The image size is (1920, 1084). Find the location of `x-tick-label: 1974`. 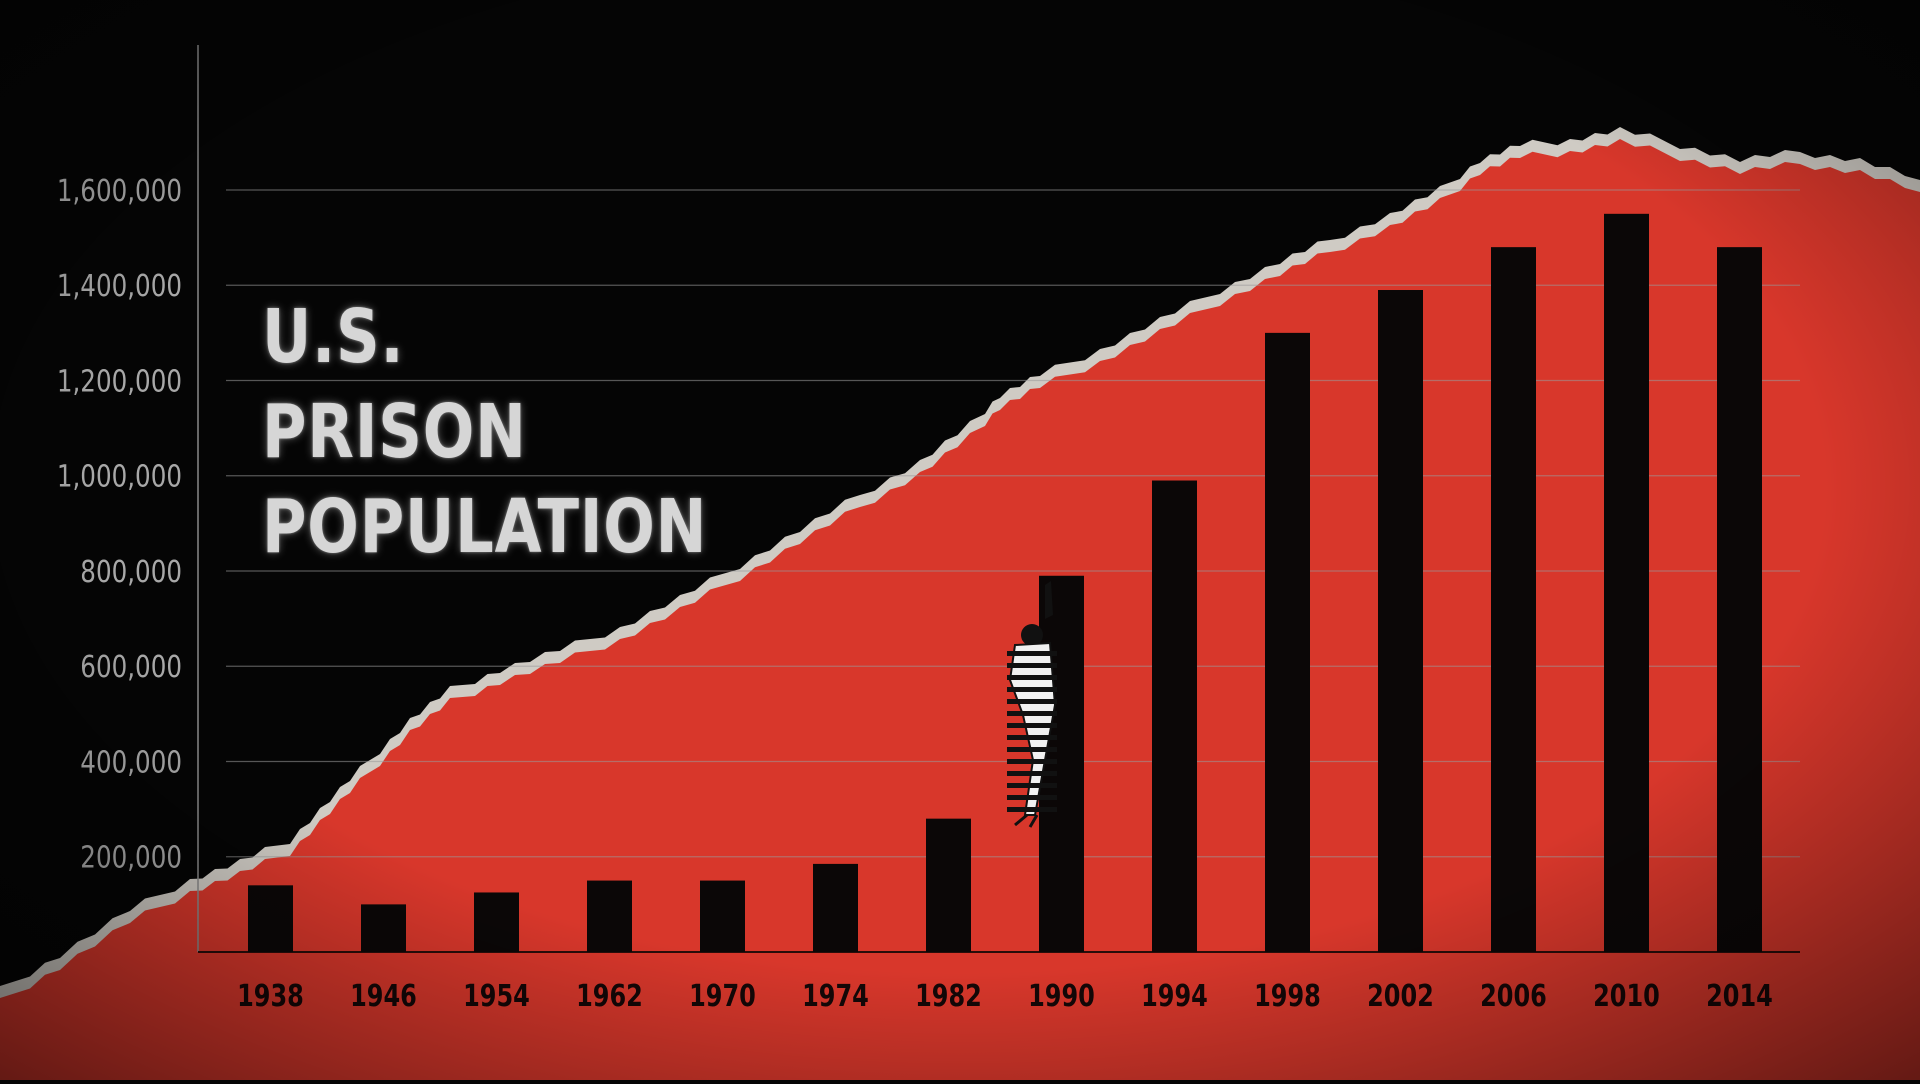

x-tick-label: 1974 is located at coordinates (835, 996).